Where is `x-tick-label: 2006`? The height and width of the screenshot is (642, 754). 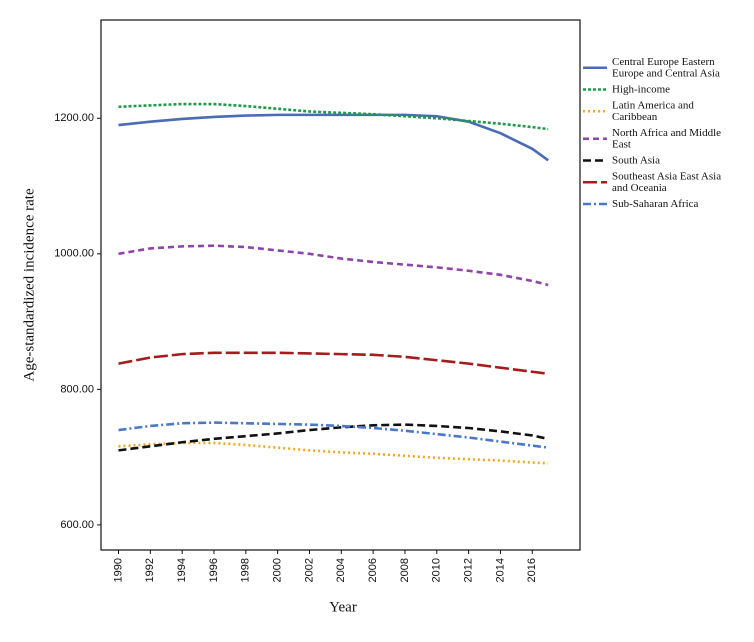
x-tick-label: 2006 is located at coordinates (373, 570).